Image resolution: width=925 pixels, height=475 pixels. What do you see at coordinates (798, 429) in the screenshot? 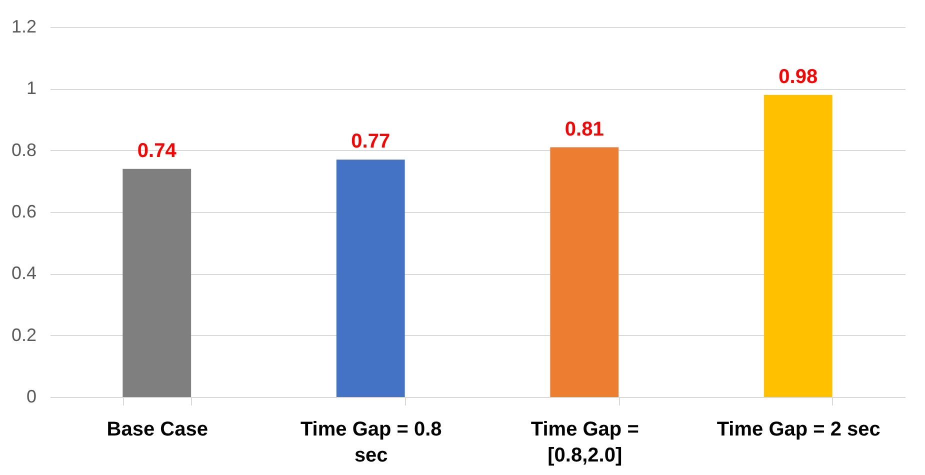
I see `x-tick-label: Time Gap = 2 sec` at bounding box center [798, 429].